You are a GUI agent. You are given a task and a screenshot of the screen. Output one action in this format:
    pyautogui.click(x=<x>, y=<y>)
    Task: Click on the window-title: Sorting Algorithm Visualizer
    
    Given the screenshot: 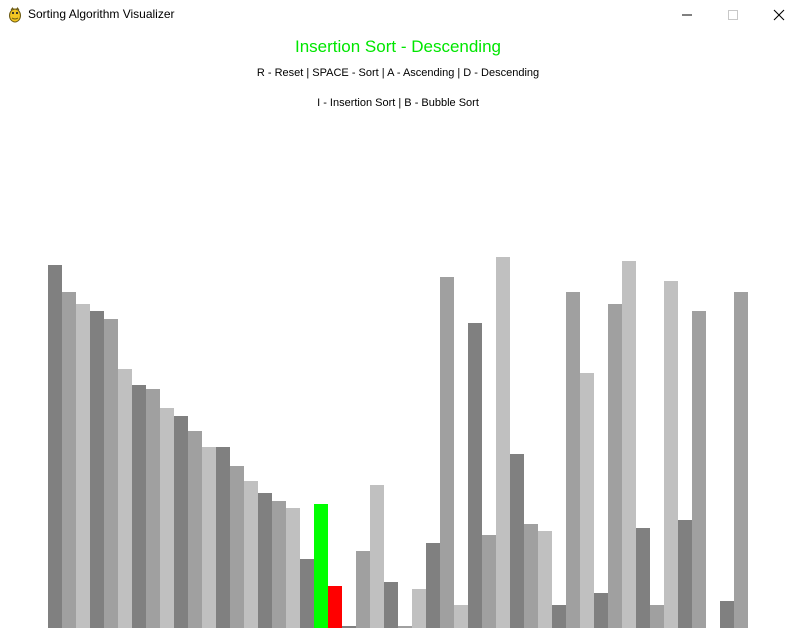 What is the action you would take?
    pyautogui.click(x=101, y=14)
    